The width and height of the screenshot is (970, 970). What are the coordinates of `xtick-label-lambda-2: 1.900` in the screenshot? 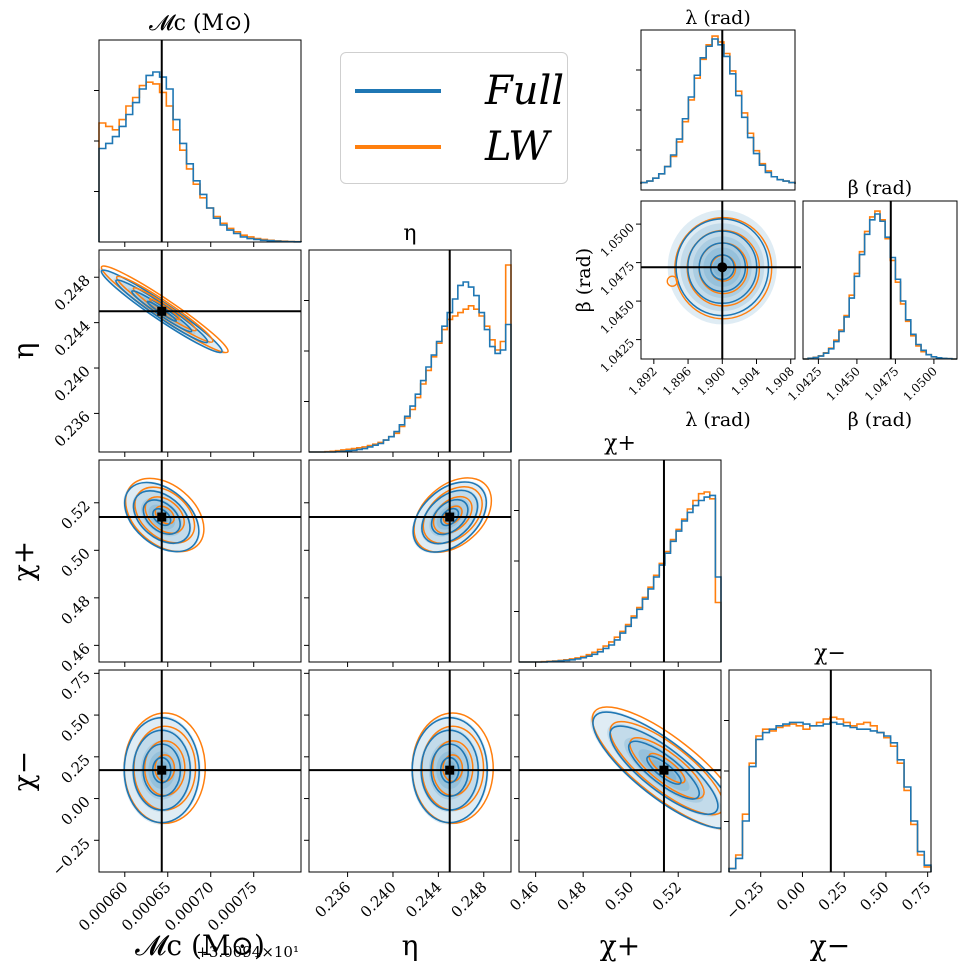 It's located at (711, 381).